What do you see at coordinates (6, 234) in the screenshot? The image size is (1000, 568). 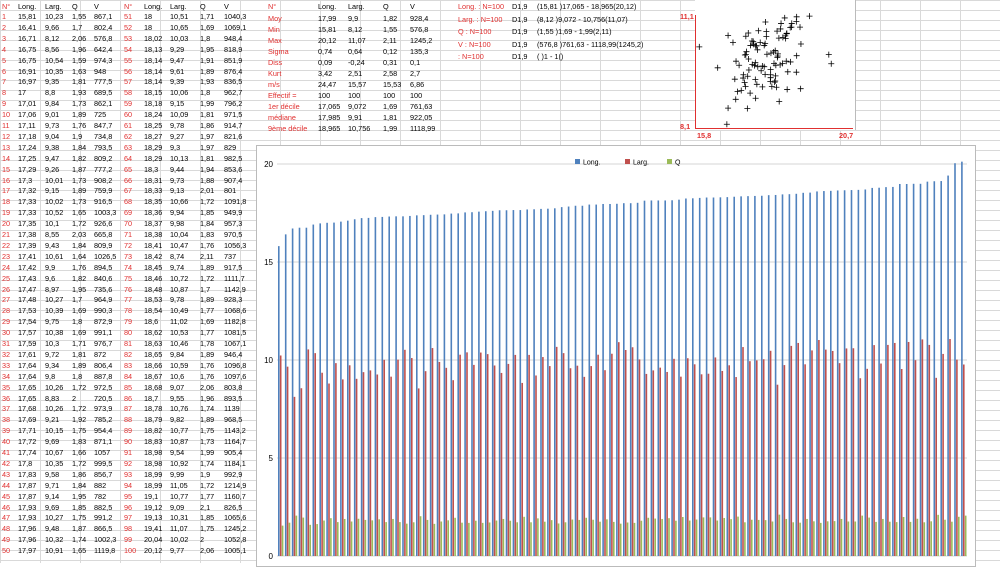 I see `row-number: 21` at bounding box center [6, 234].